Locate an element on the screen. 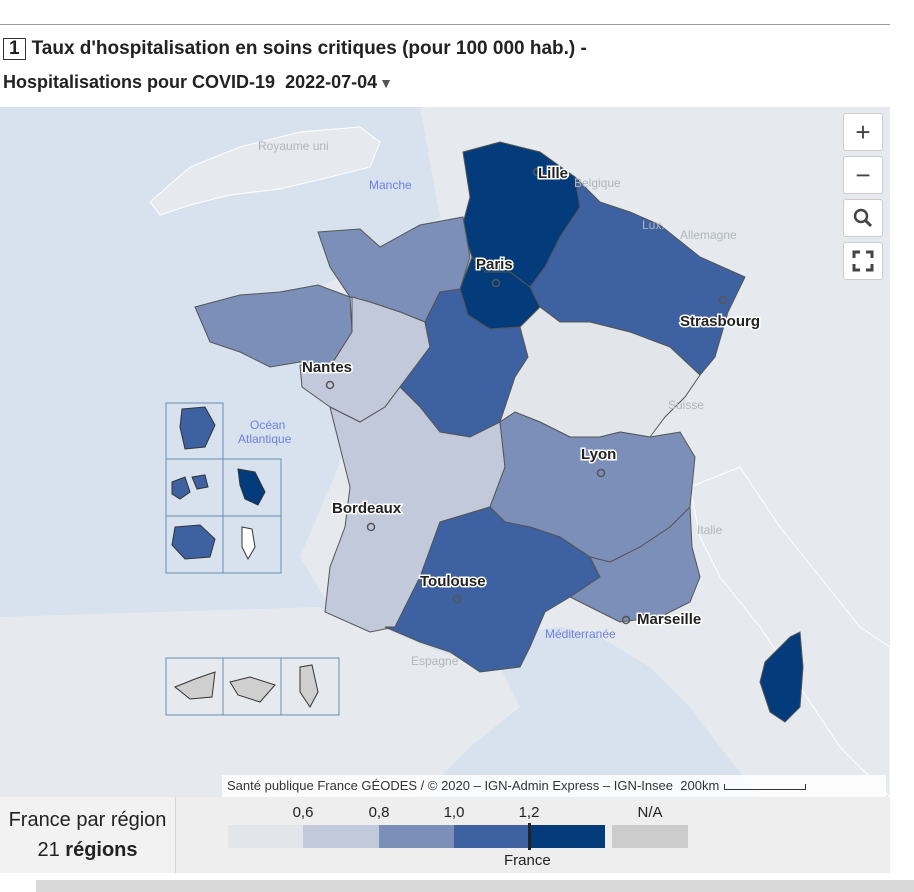  inset-saint-pierre is located at coordinates (195, 685).